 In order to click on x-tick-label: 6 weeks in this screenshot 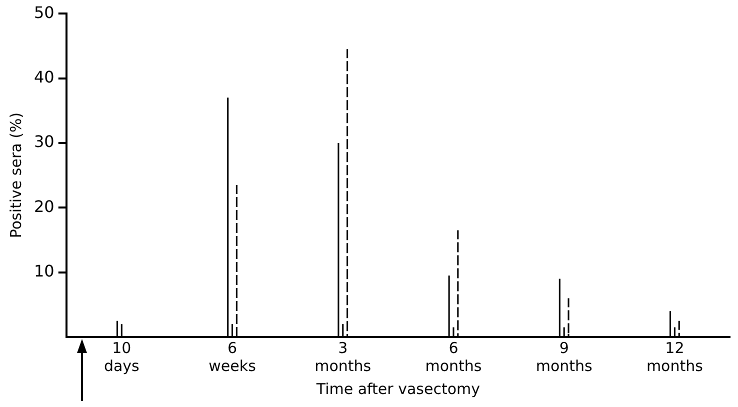, I will do `click(232, 356)`.